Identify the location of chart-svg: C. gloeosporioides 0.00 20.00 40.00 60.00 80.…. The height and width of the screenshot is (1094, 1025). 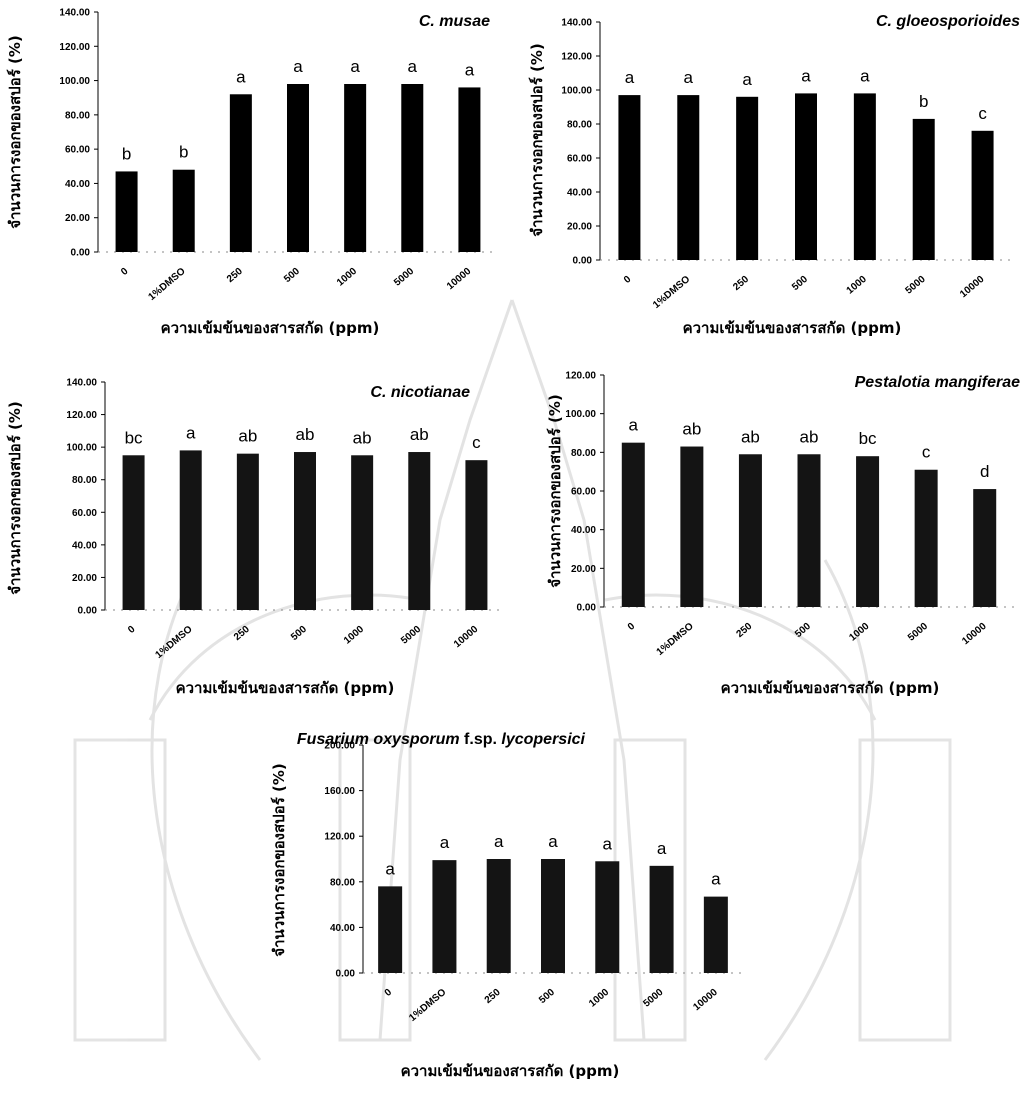
(774, 175).